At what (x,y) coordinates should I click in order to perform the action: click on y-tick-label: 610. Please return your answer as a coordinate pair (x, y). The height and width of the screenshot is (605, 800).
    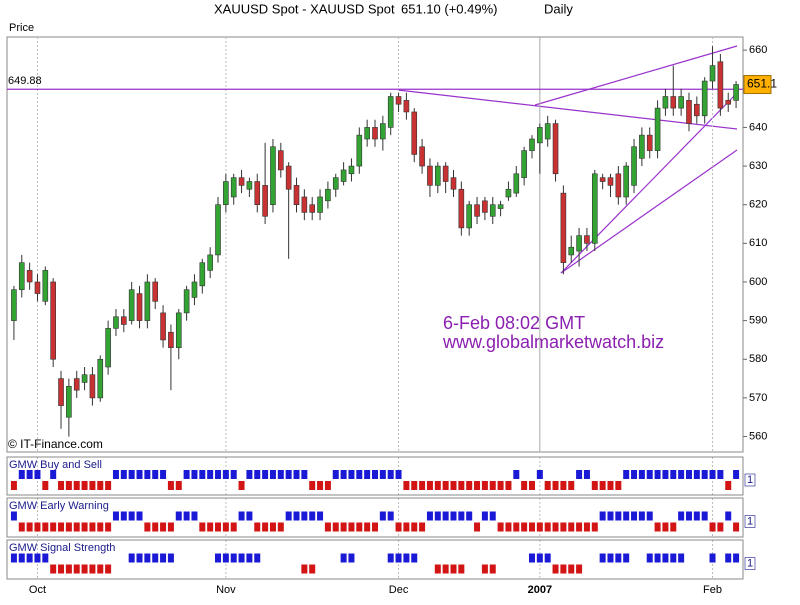
    Looking at the image, I should click on (758, 243).